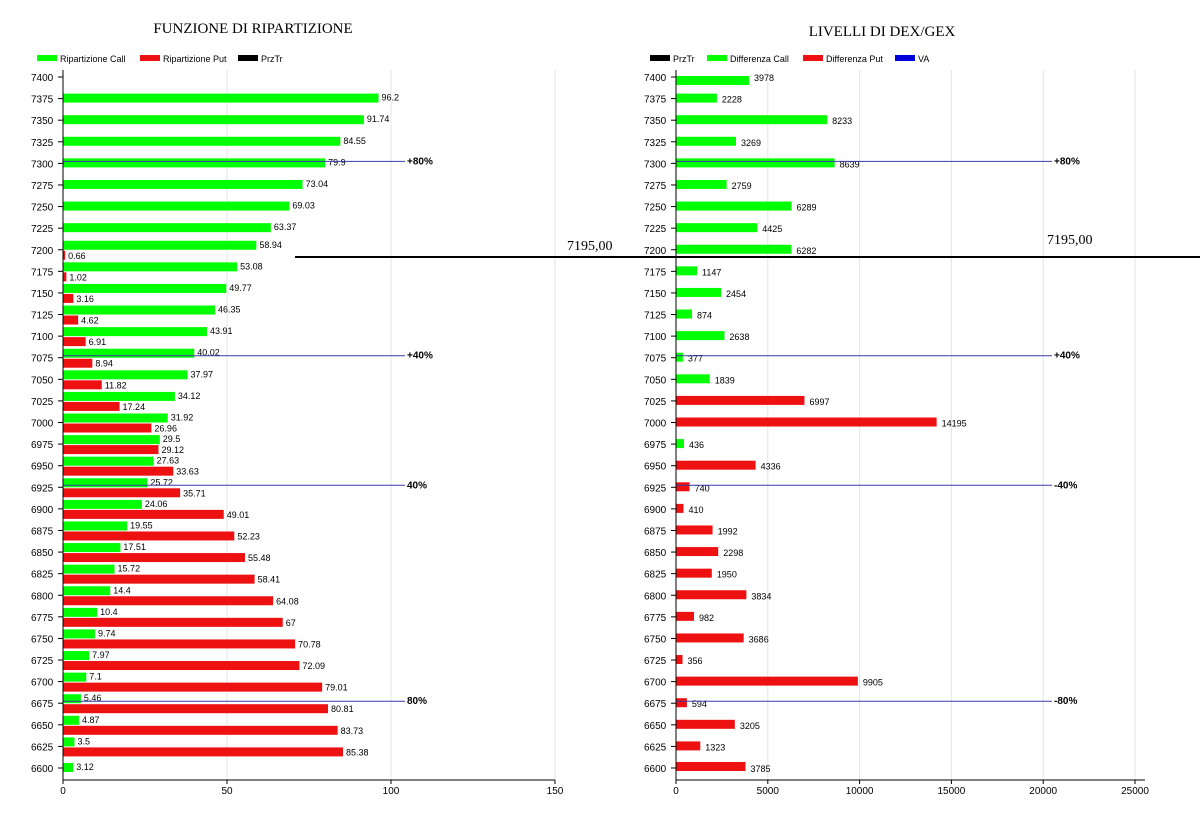 Image resolution: width=1200 pixels, height=815 pixels. Describe the element at coordinates (238, 515) in the screenshot. I see `put-value-label: 49.01` at that location.